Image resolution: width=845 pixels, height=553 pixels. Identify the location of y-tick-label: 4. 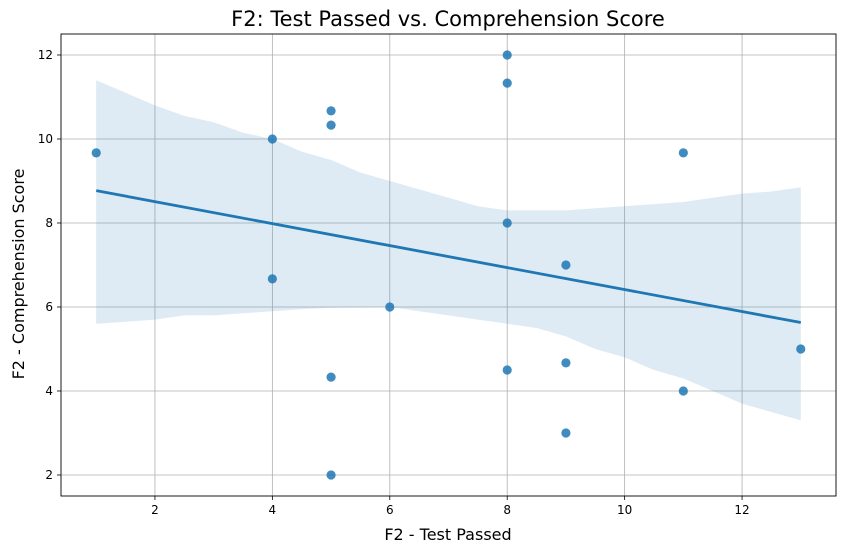
(49, 391).